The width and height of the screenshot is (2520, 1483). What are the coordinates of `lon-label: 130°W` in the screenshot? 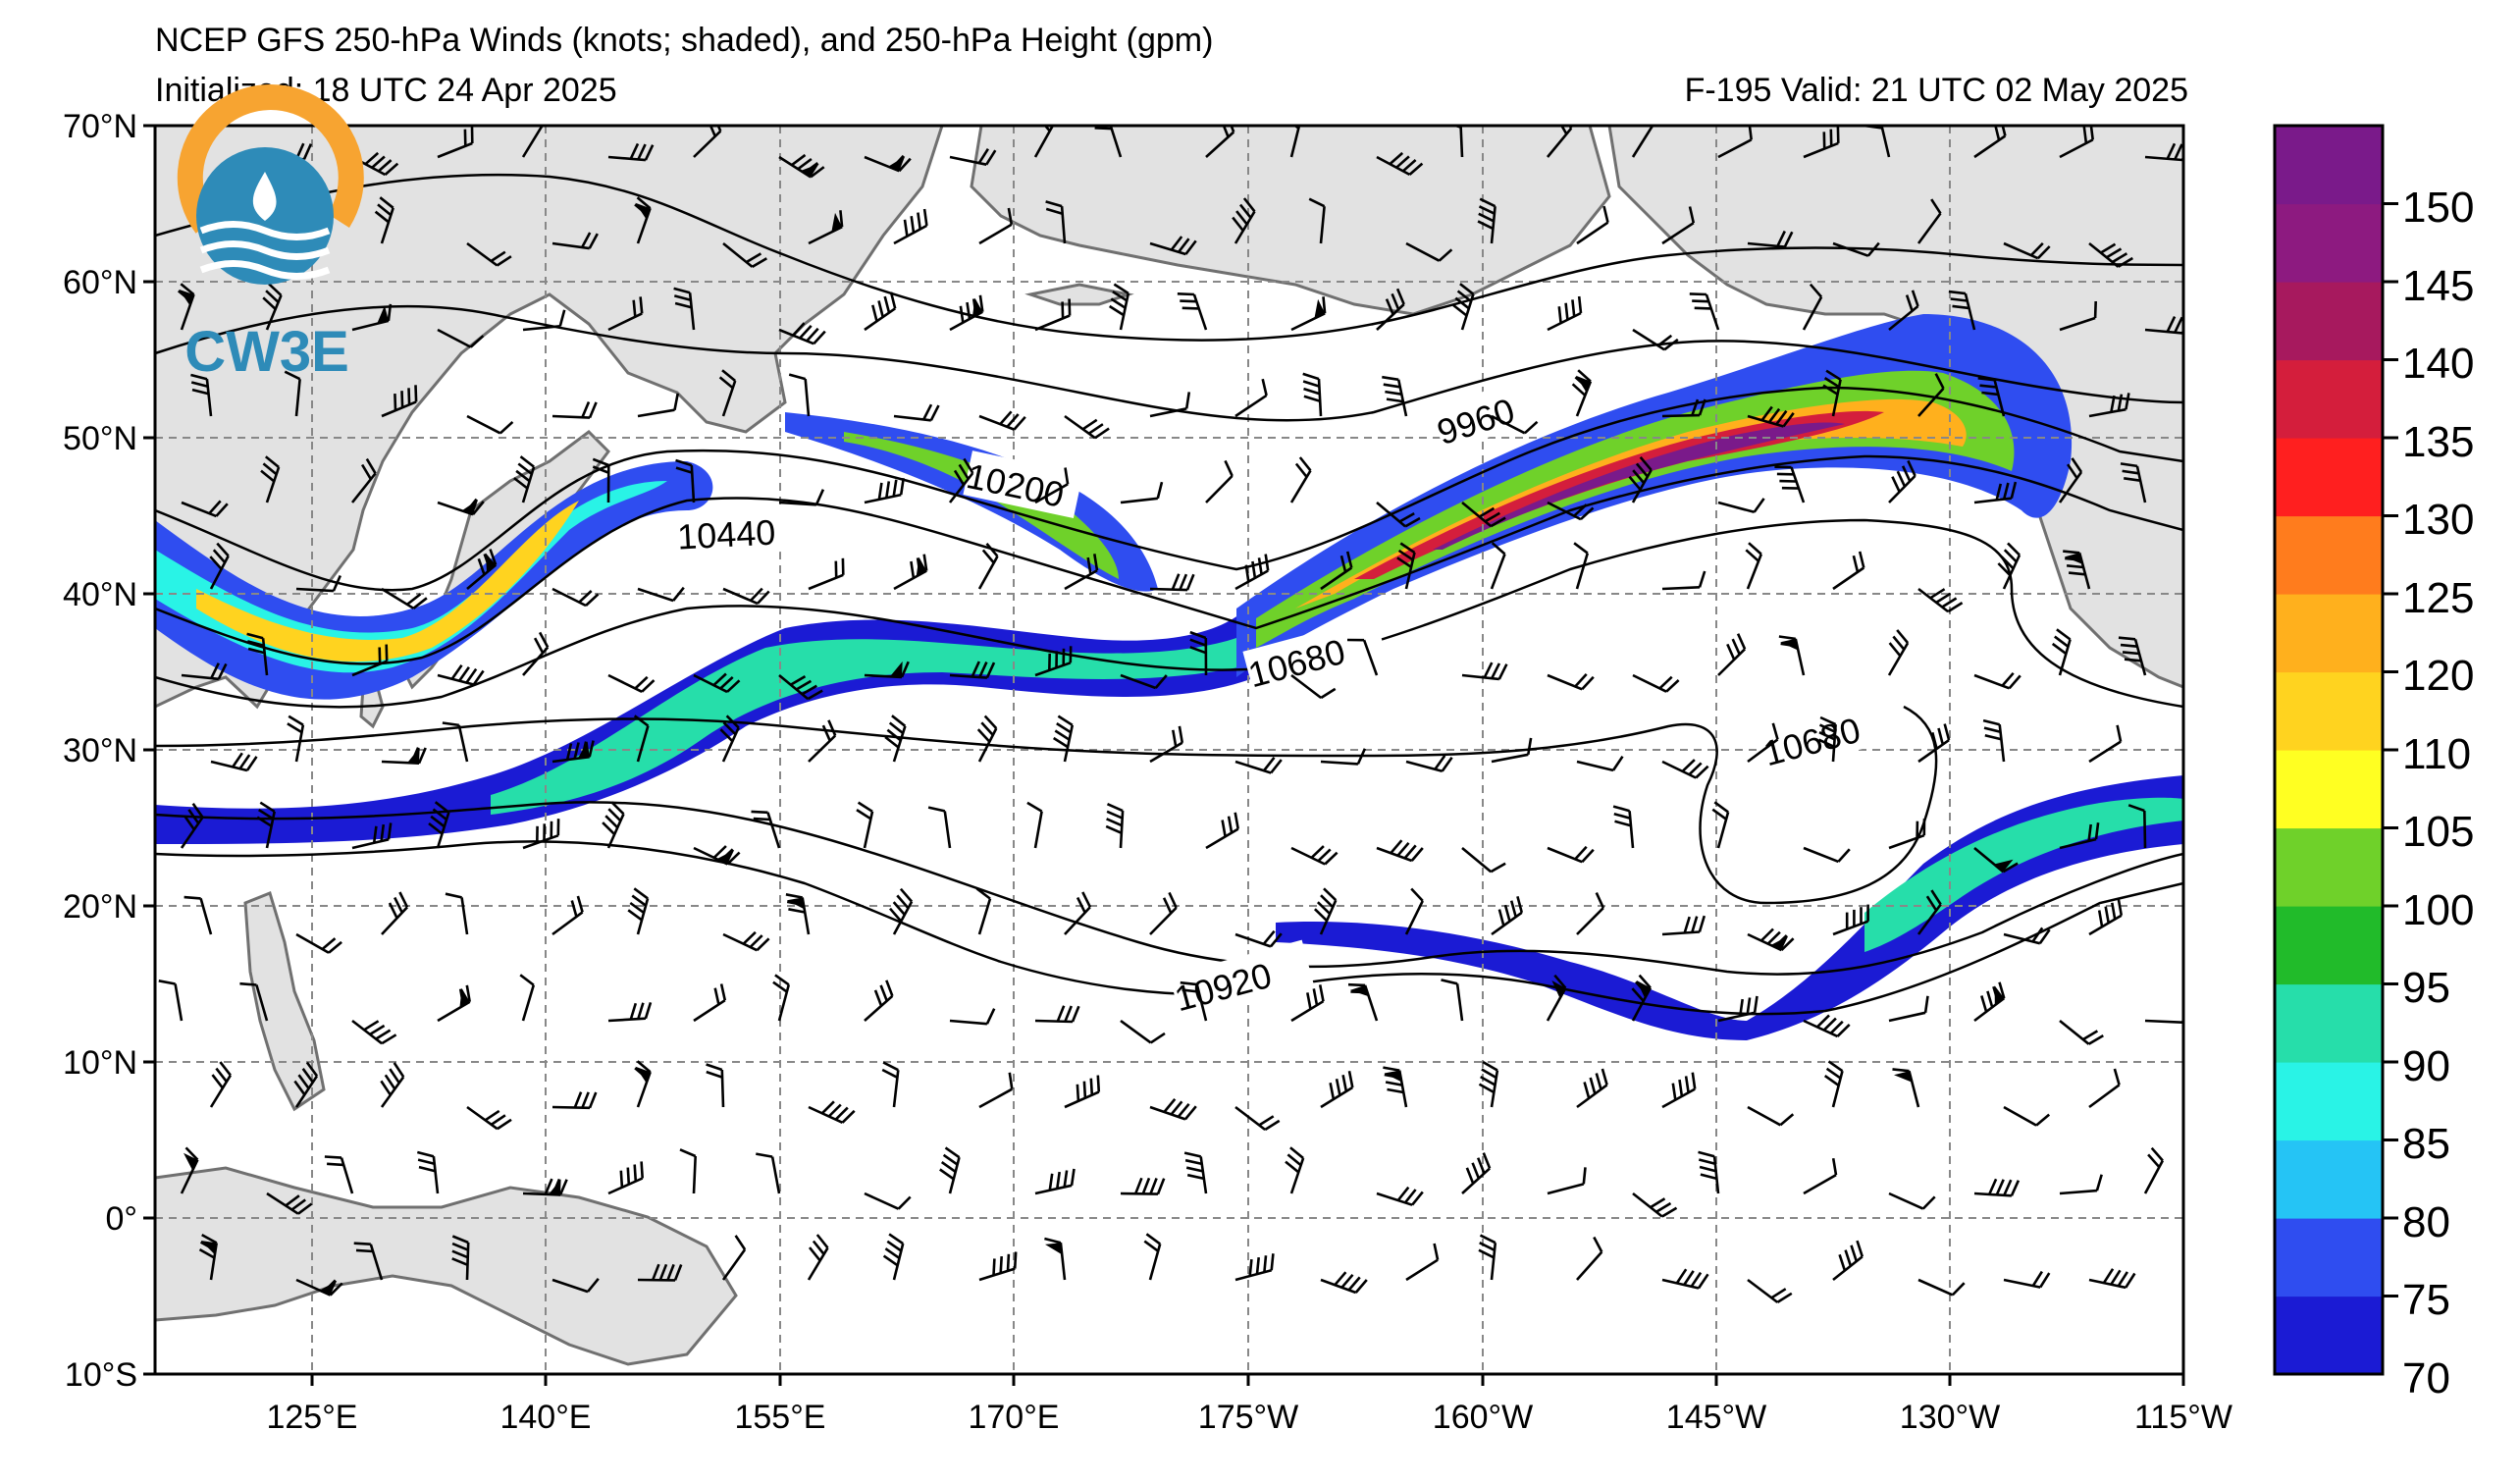 It's located at (1950, 1417).